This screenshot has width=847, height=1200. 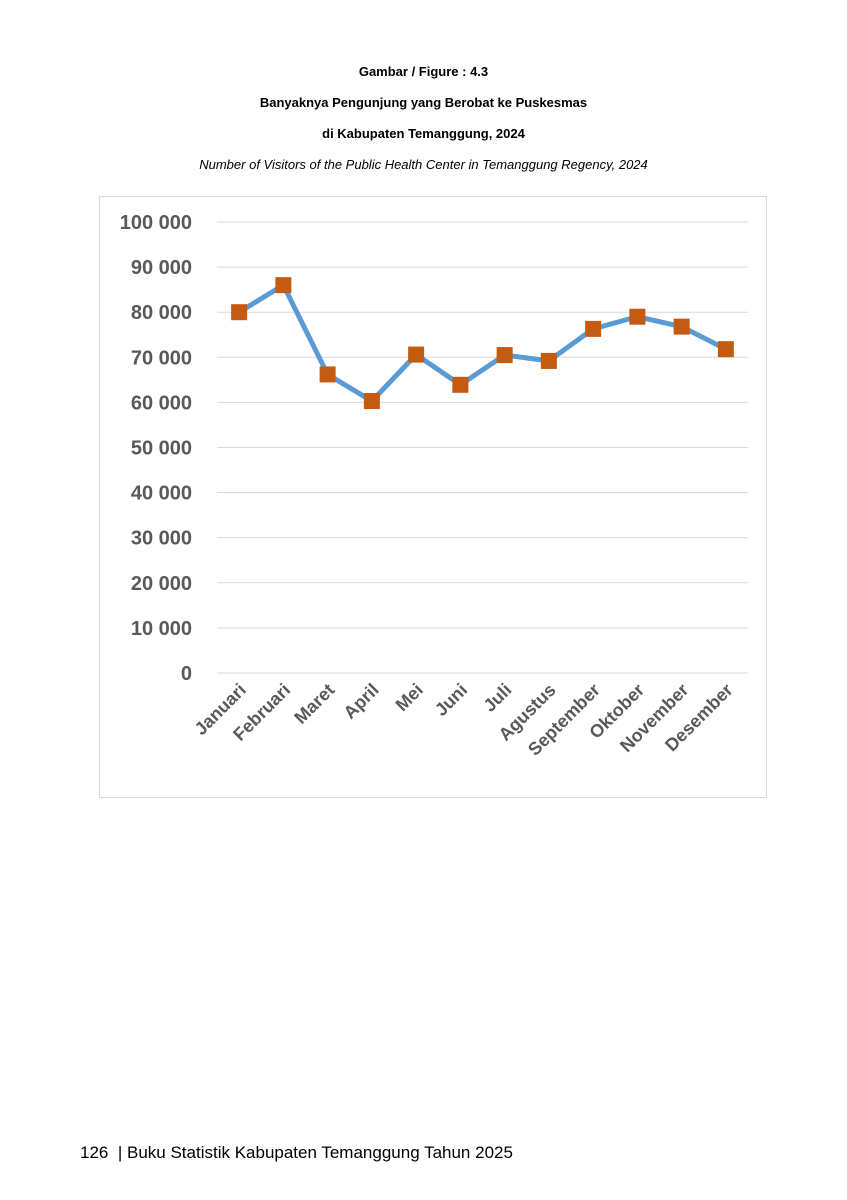 I want to click on y-tick-label: 0, so click(x=186, y=674).